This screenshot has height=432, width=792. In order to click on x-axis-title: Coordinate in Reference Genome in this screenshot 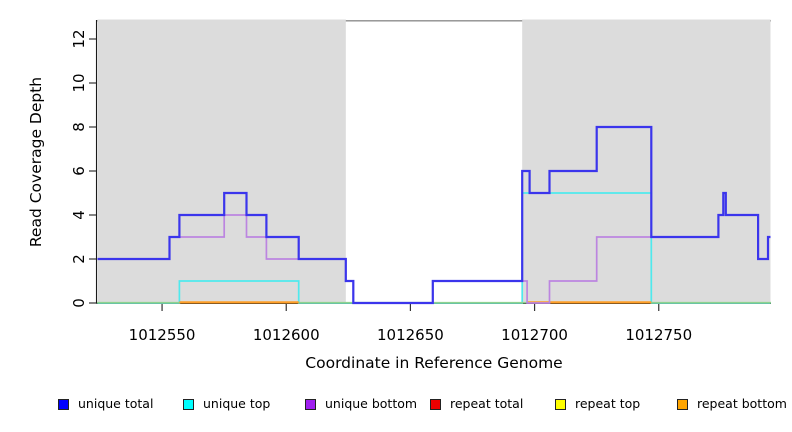, I will do `click(434, 363)`.